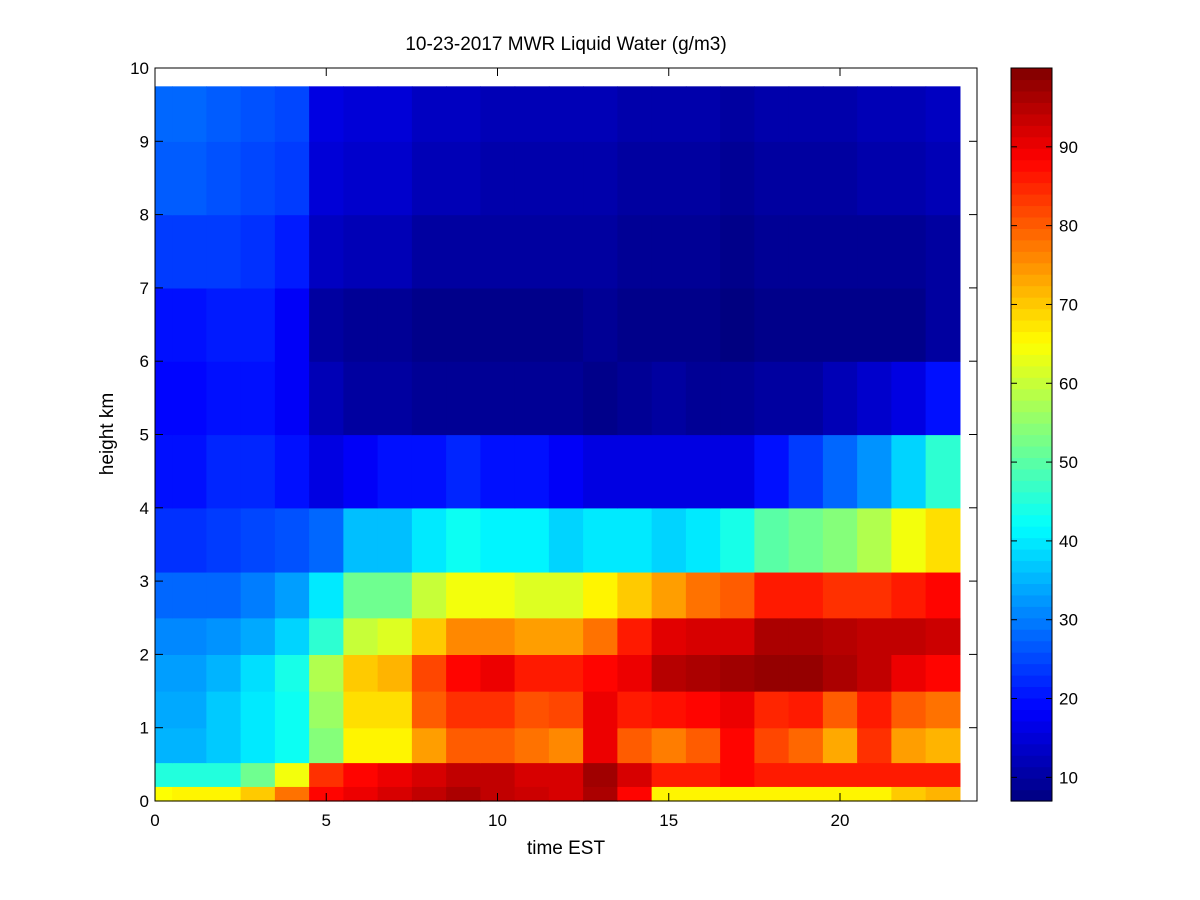  What do you see at coordinates (497, 820) in the screenshot?
I see `x-tick-label: 10` at bounding box center [497, 820].